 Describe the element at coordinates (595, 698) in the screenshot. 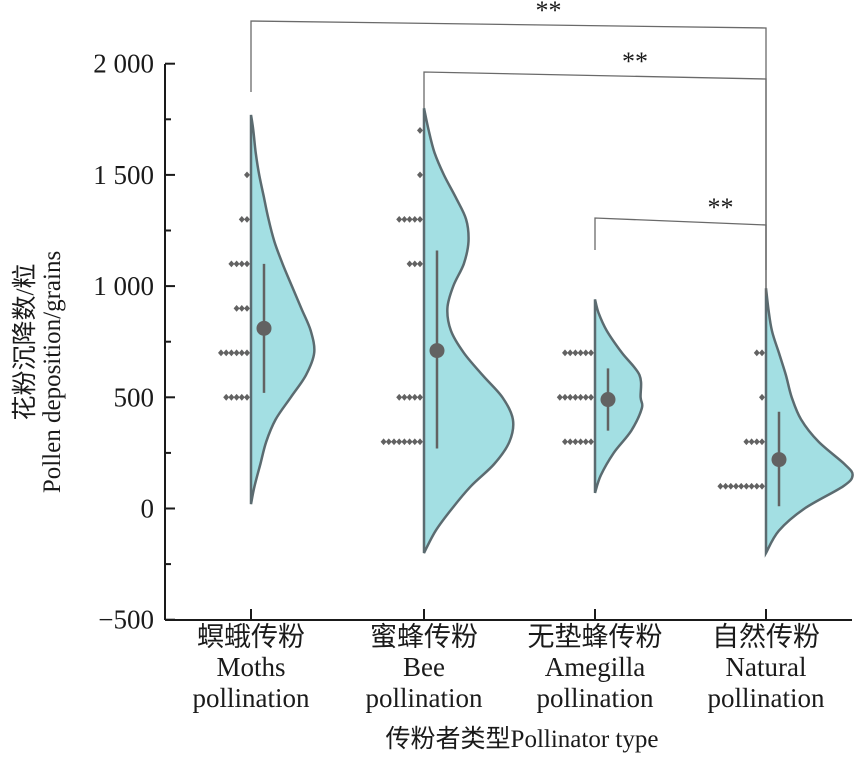

I see `x-tick-label-en-amegilla: pollination` at that location.